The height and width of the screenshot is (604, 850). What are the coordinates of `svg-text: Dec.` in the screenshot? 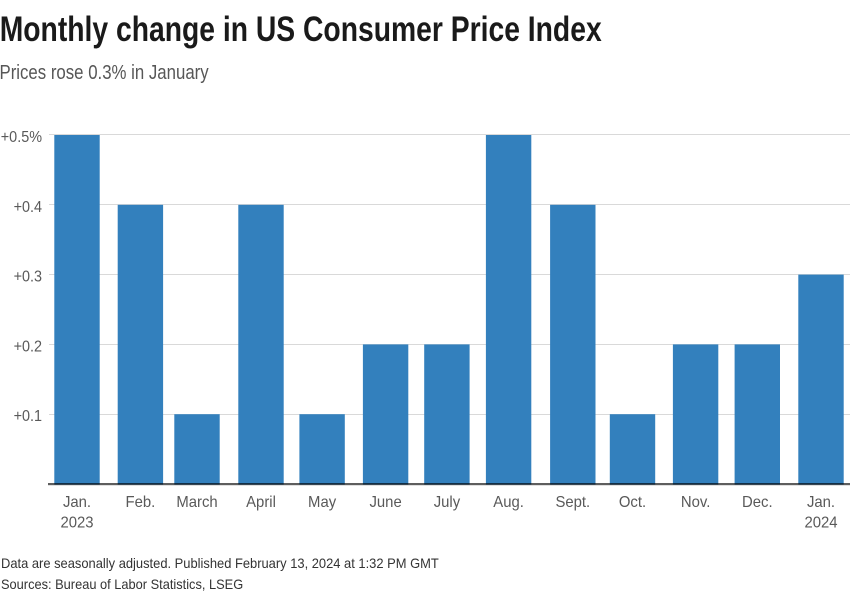 It's located at (757, 503).